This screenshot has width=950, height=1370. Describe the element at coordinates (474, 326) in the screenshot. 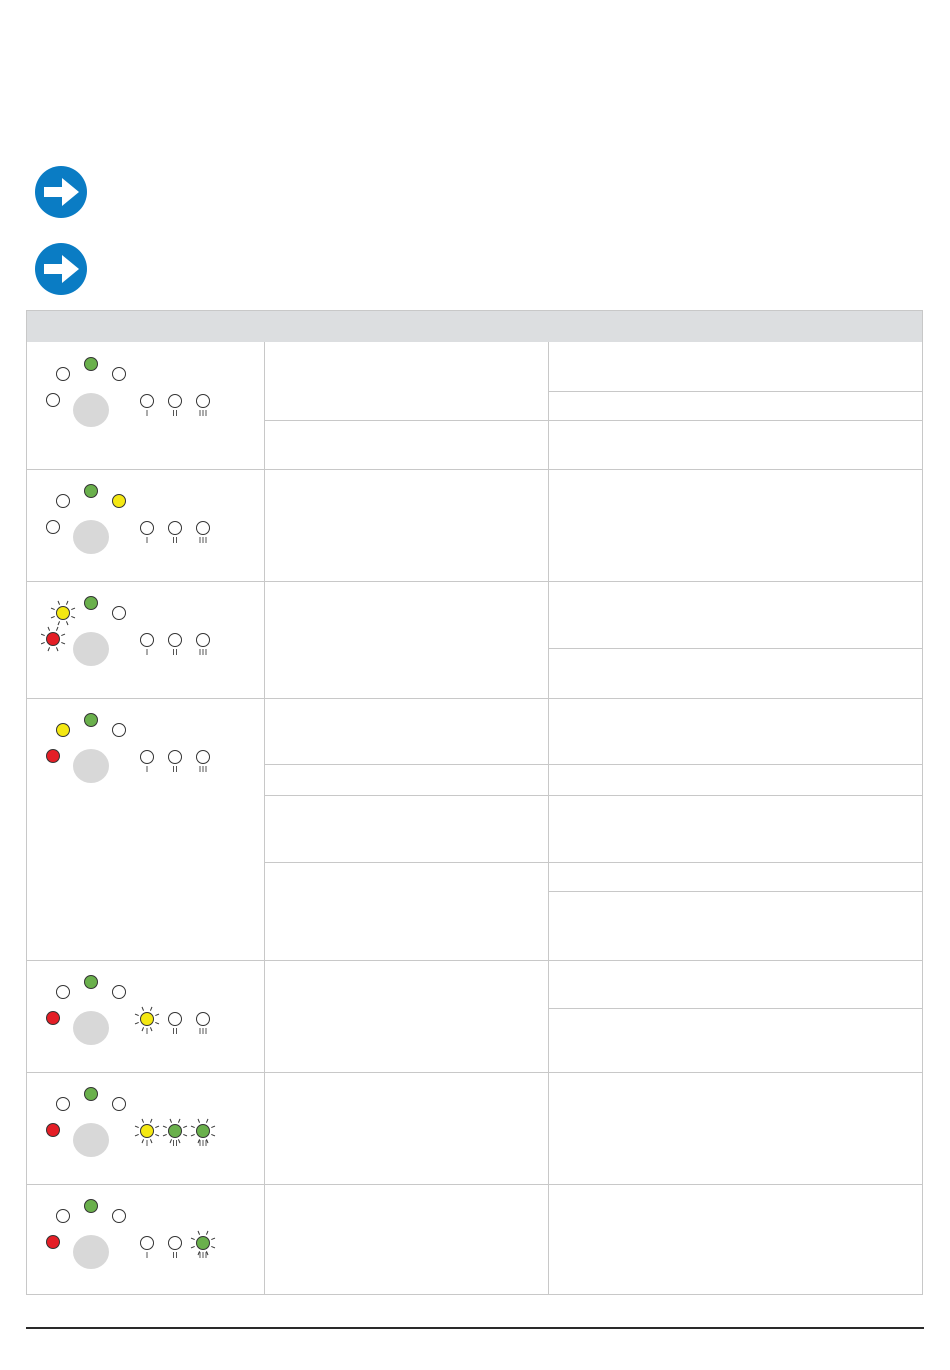

I see `table-header` at that location.